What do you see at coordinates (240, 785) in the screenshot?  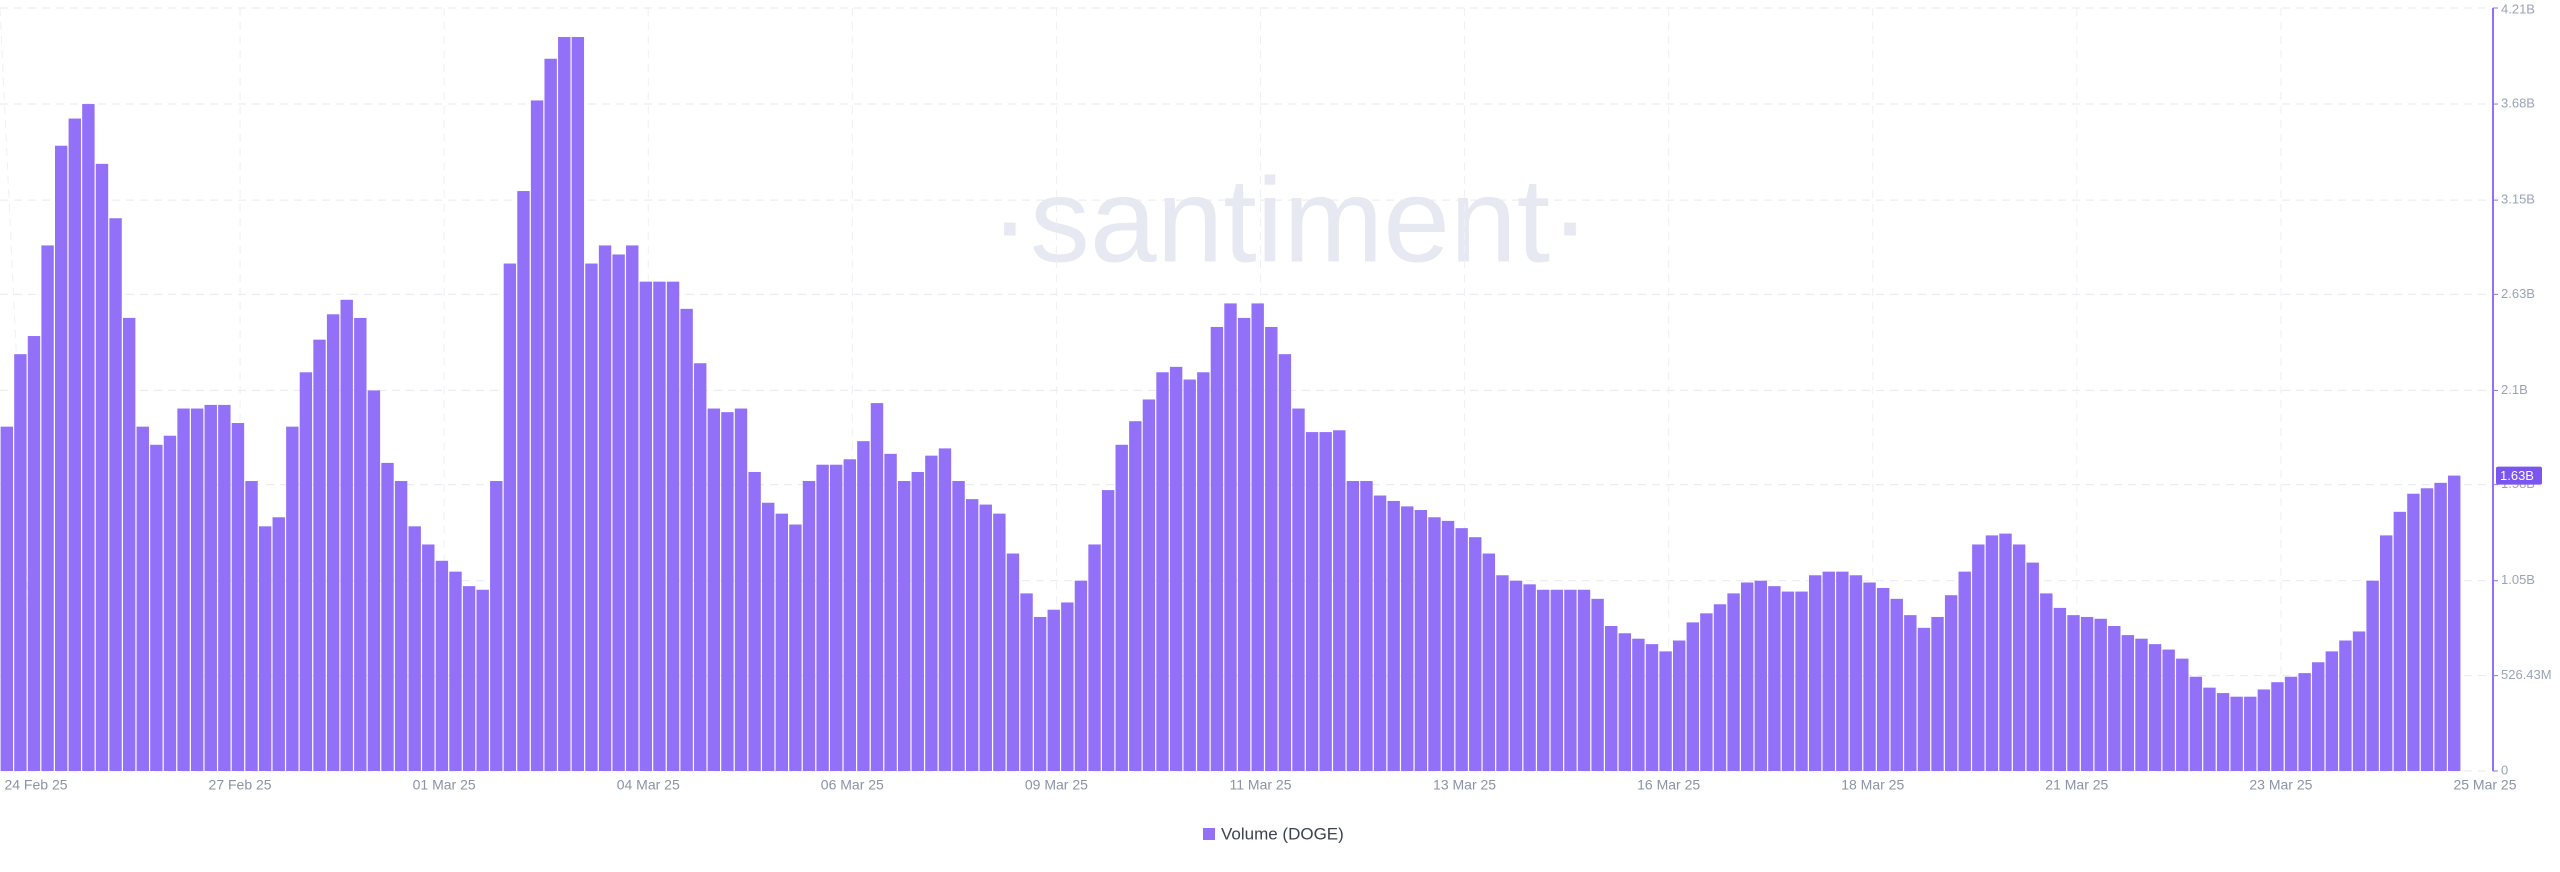 I see `x-tick-label: 27 Feb 25` at bounding box center [240, 785].